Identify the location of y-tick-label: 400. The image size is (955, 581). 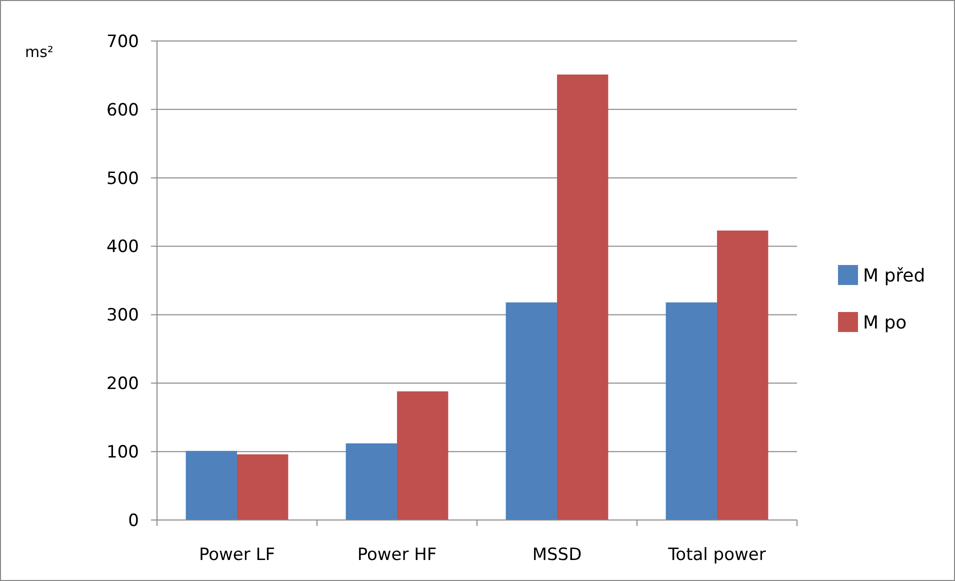
(122, 247).